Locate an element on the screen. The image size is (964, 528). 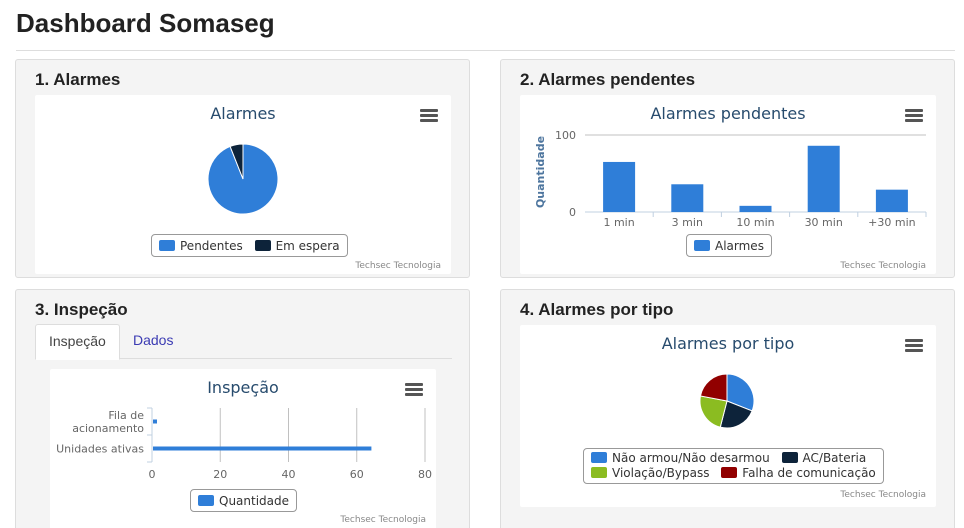
x-tick-label: 20 is located at coordinates (220, 474).